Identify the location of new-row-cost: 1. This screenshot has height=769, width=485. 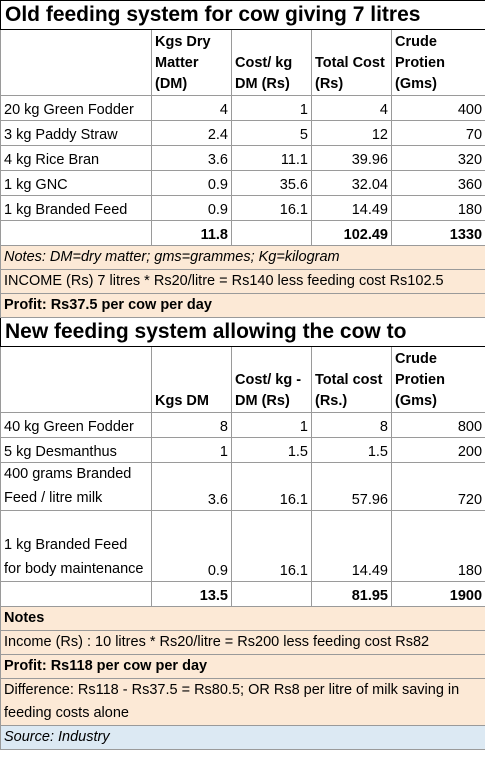
(271, 425).